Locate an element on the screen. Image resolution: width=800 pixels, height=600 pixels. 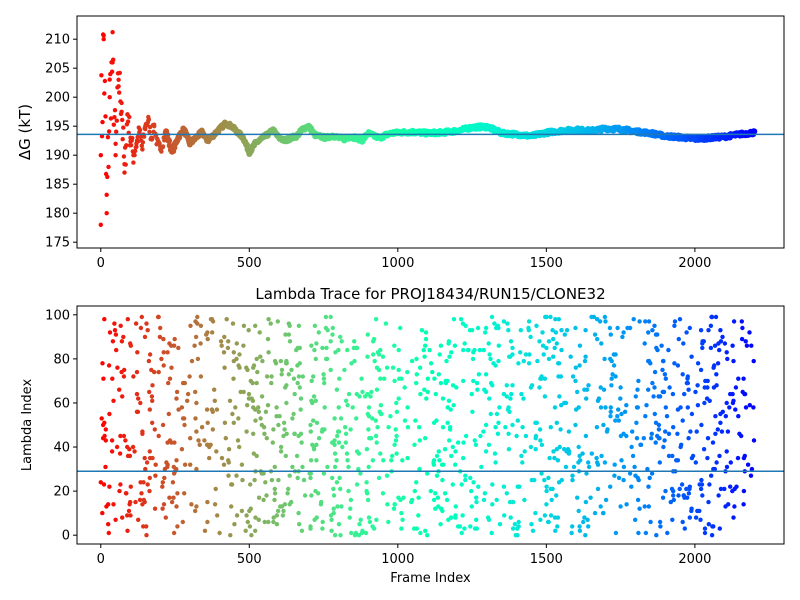
delta-g-y-ticks: 175 180 185 190 195 200 205 210 is located at coordinates (61, 142).